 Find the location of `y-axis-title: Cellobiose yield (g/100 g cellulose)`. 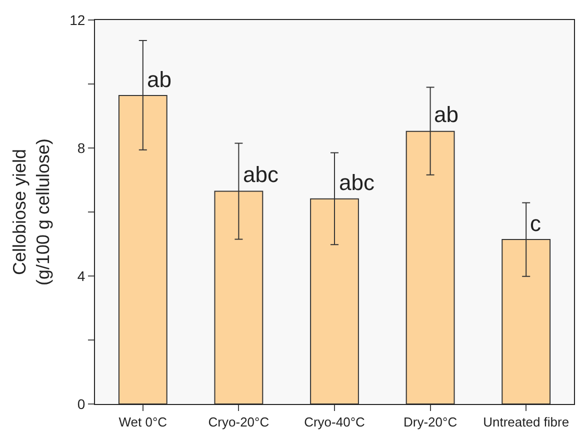

y-axis-title: Cellobiose yield (g/100 g cellulose) is located at coordinates (31, 212).